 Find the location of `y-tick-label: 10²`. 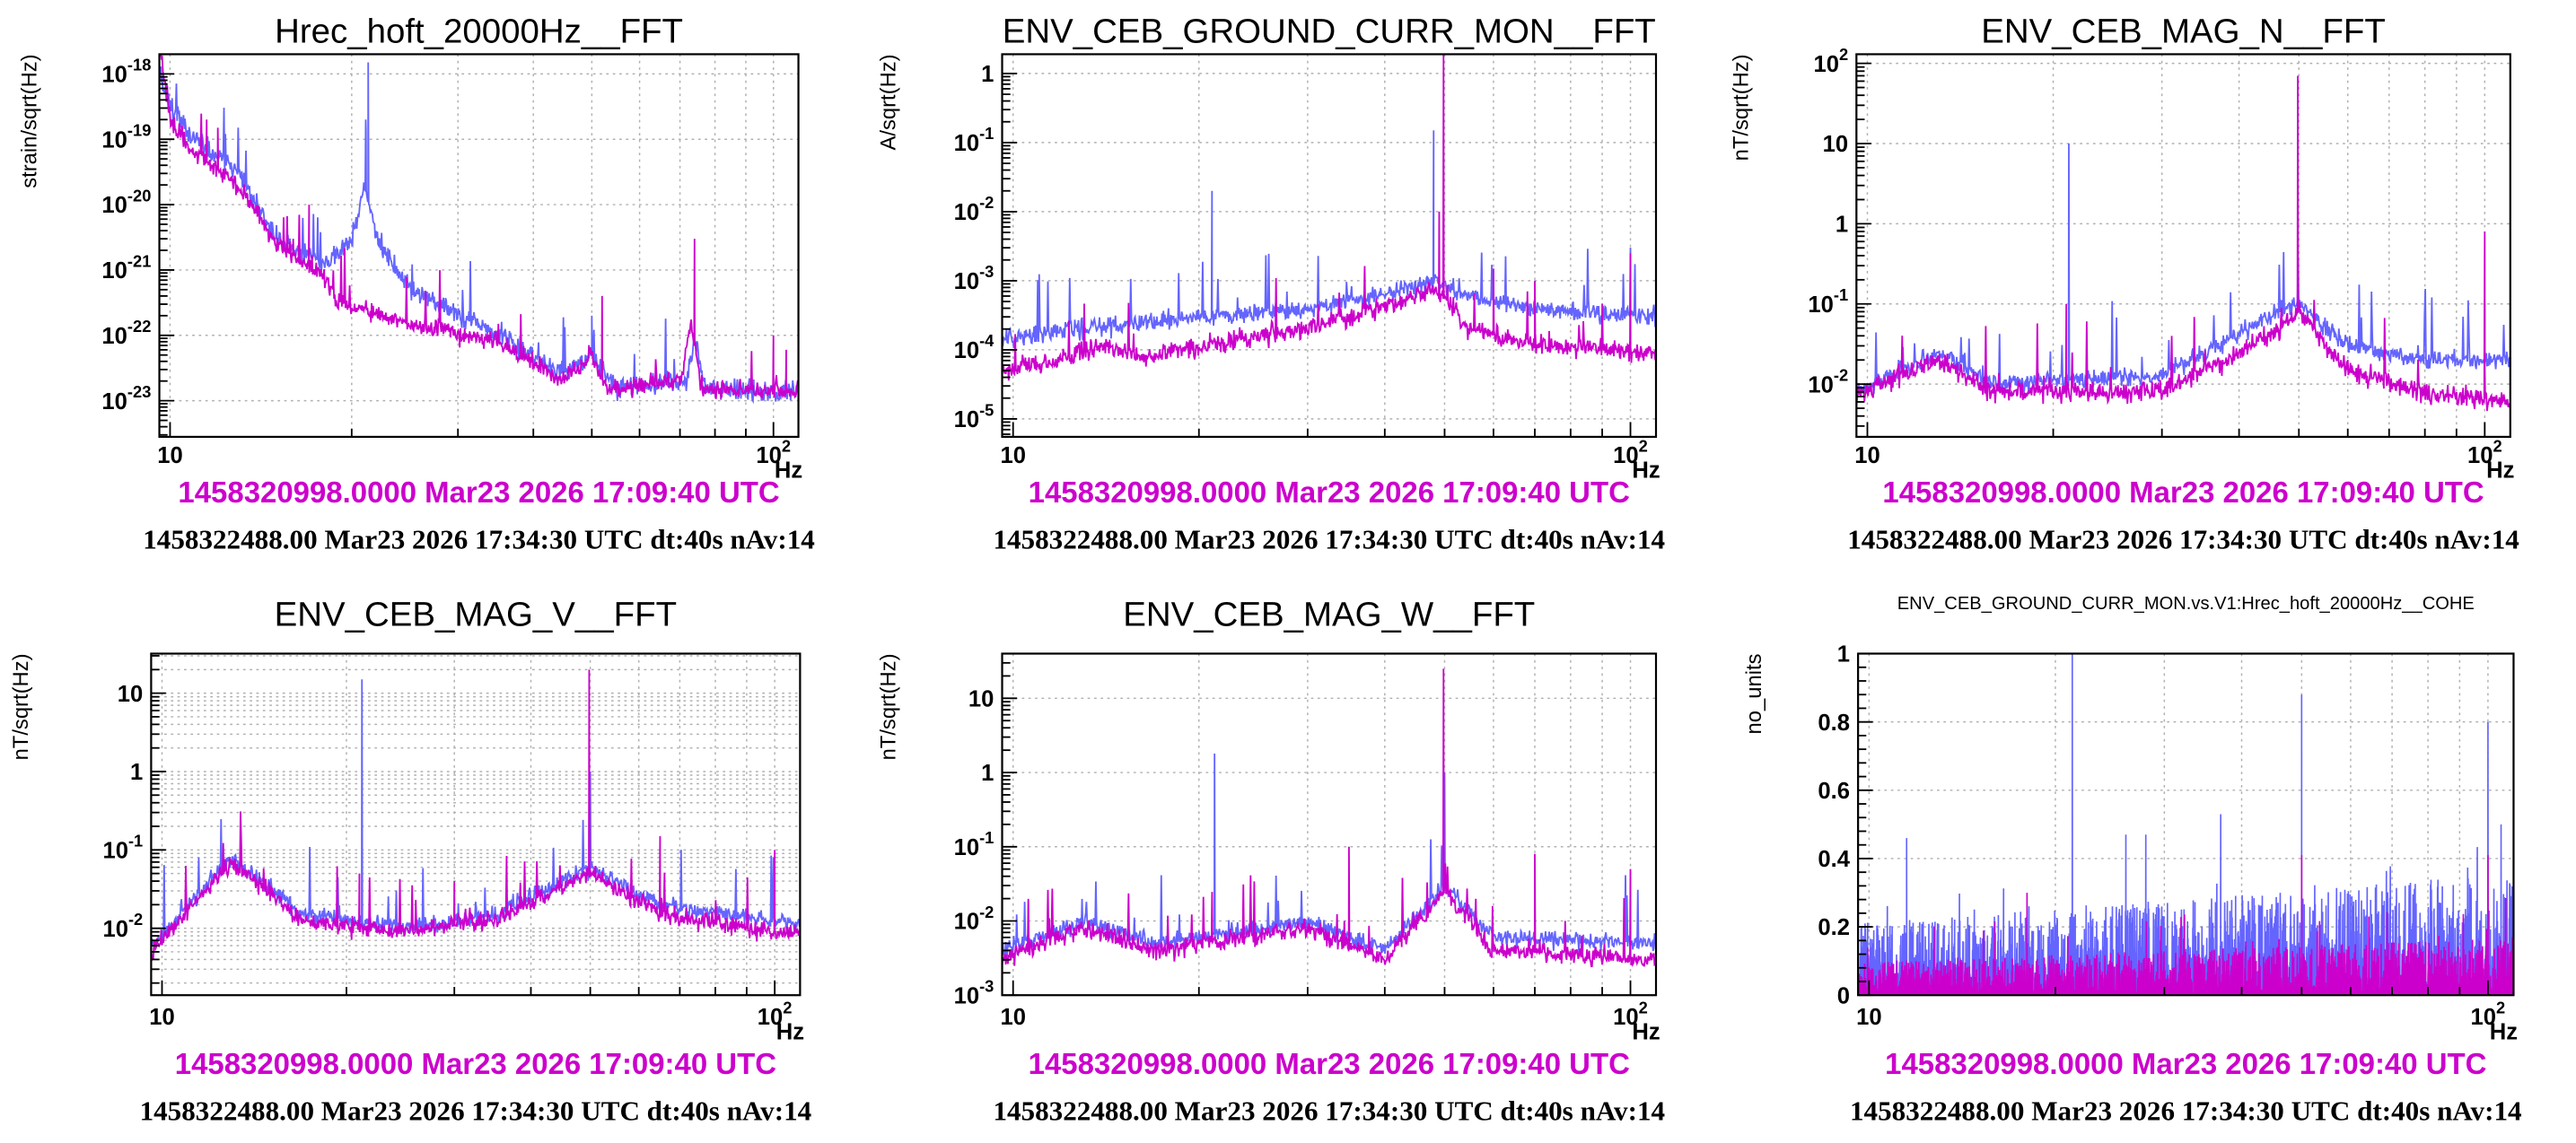

y-tick-label: 10² is located at coordinates (1830, 61).